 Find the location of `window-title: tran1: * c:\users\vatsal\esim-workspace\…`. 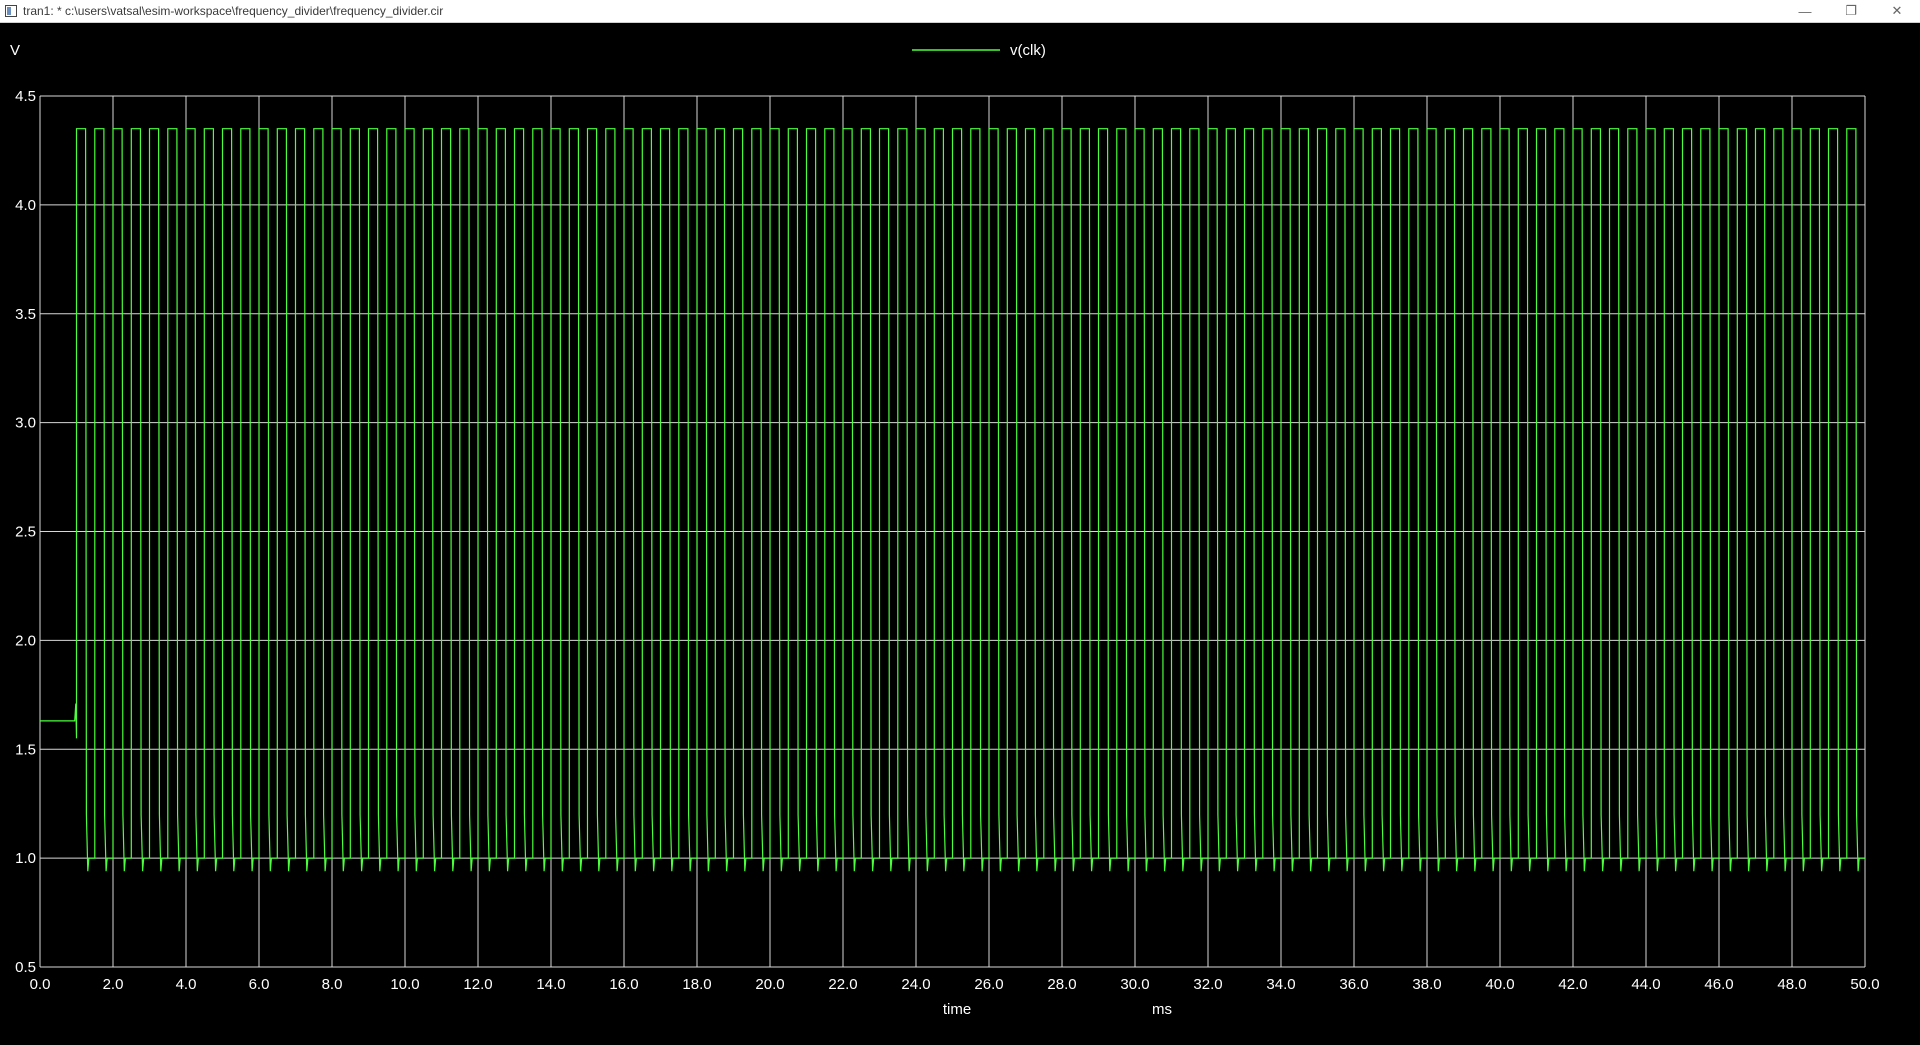

window-title: tran1: * c:\users\vatsal\esim-workspace\… is located at coordinates (233, 11).